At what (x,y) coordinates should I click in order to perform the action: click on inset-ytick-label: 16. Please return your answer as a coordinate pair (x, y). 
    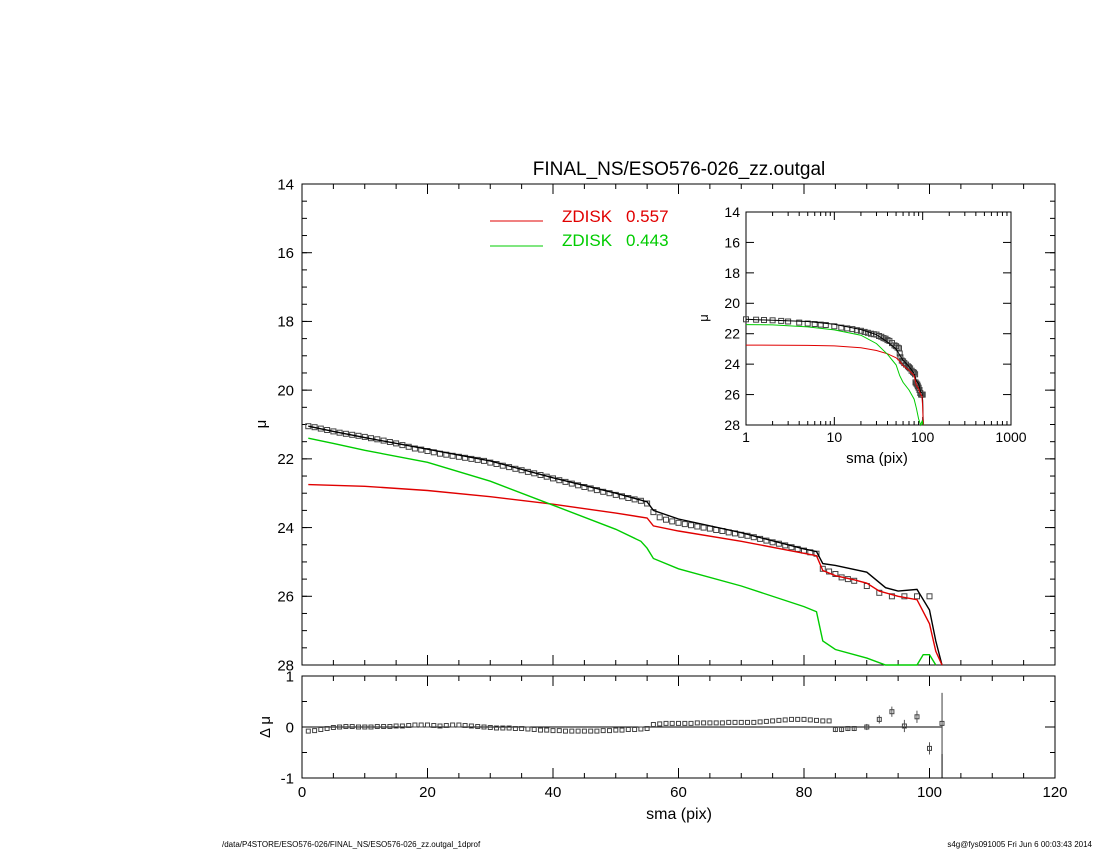
    Looking at the image, I should click on (732, 242).